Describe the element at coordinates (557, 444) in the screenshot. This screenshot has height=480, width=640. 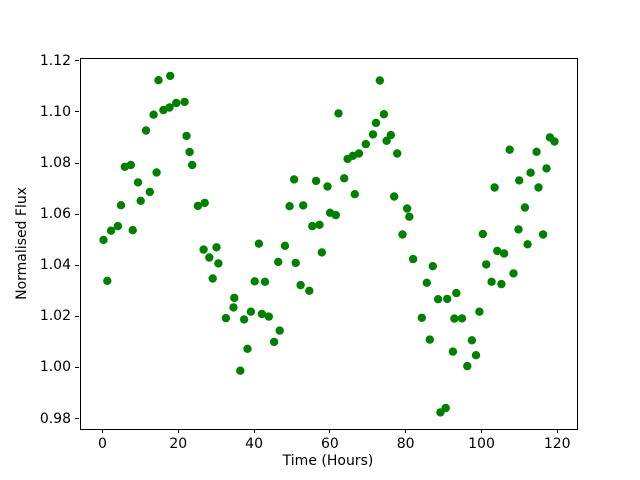
I see `x-tick-label: 120` at that location.